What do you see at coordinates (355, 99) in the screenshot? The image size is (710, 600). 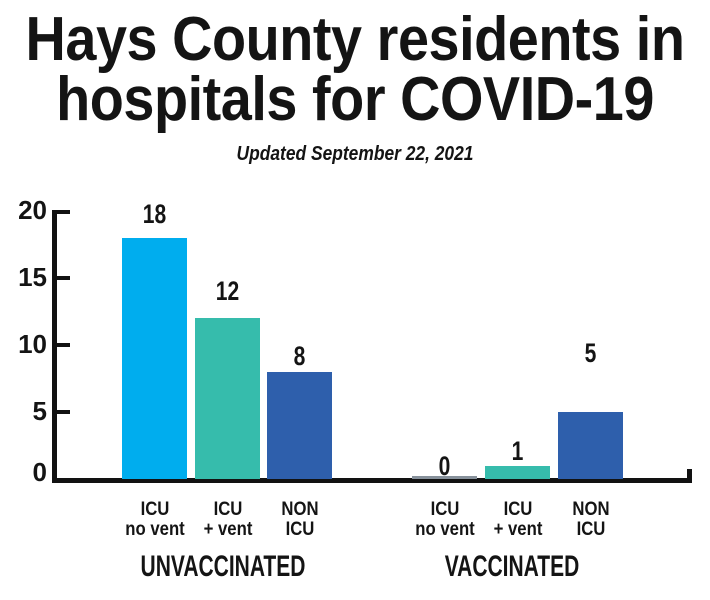 I see `chart-title-line-2: hospitals for COVID-19` at bounding box center [355, 99].